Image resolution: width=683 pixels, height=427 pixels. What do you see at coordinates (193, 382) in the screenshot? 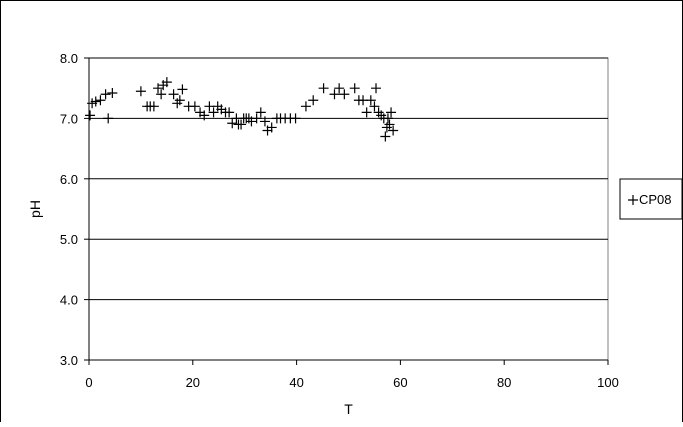
I see `x-tick-label: 20` at bounding box center [193, 382].